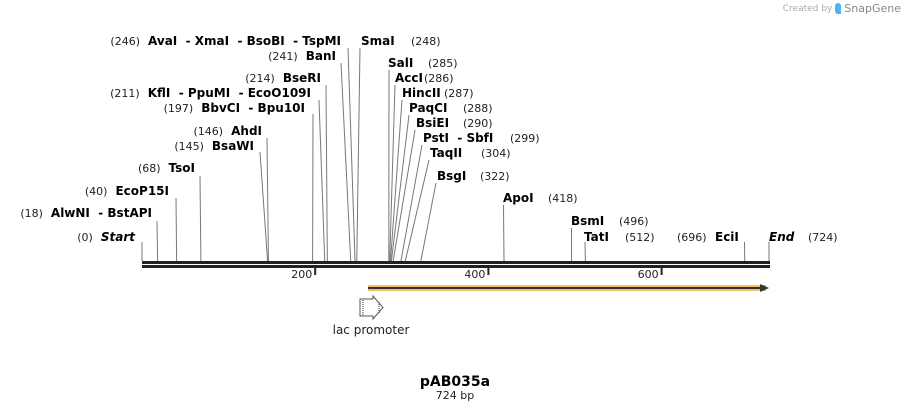 This screenshot has height=411, width=911. Describe the element at coordinates (446, 153) in the screenshot. I see `site-name: TaqII` at that location.